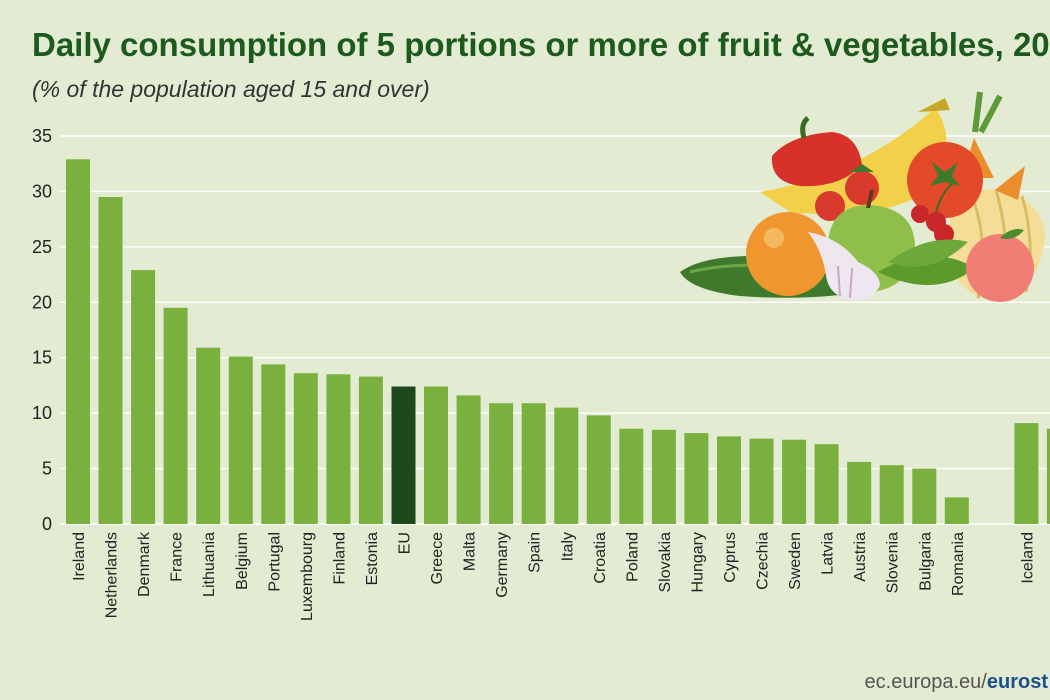  I want to click on category-label: Czechia, so click(763, 561).